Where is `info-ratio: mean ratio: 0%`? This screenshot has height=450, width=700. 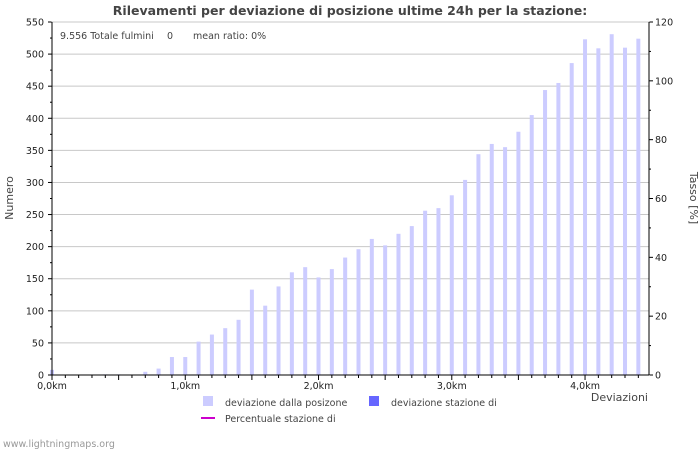 info-ratio: mean ratio: 0% is located at coordinates (229, 36).